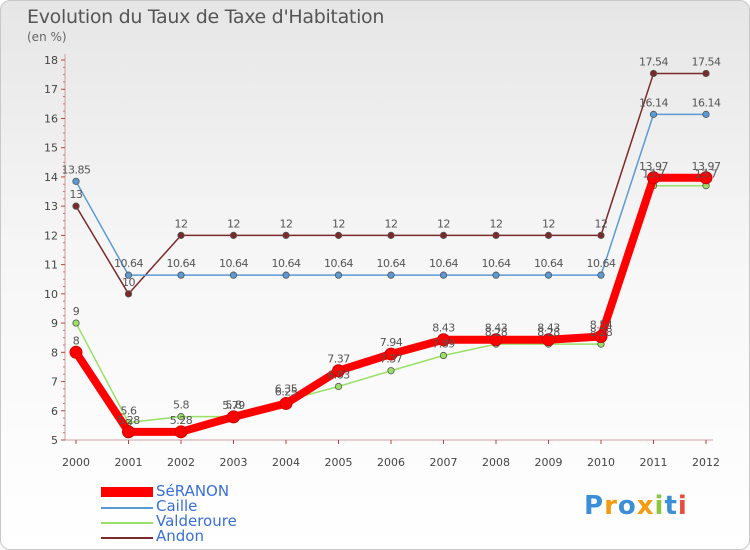  I want to click on data-label: 13.7, so click(653, 174).